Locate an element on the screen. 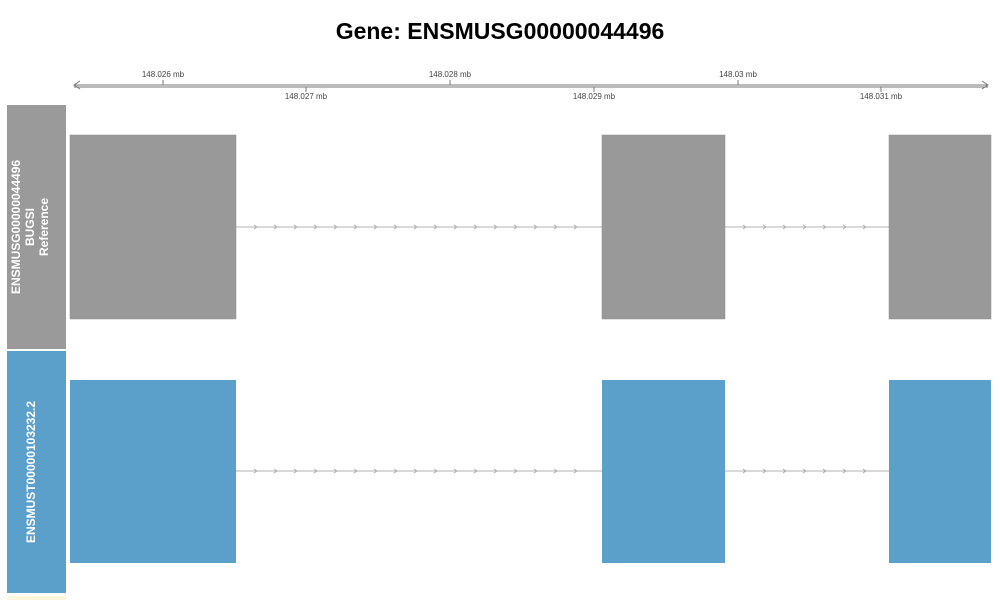  axis-tick-label: 148.028 mb is located at coordinates (450, 74).